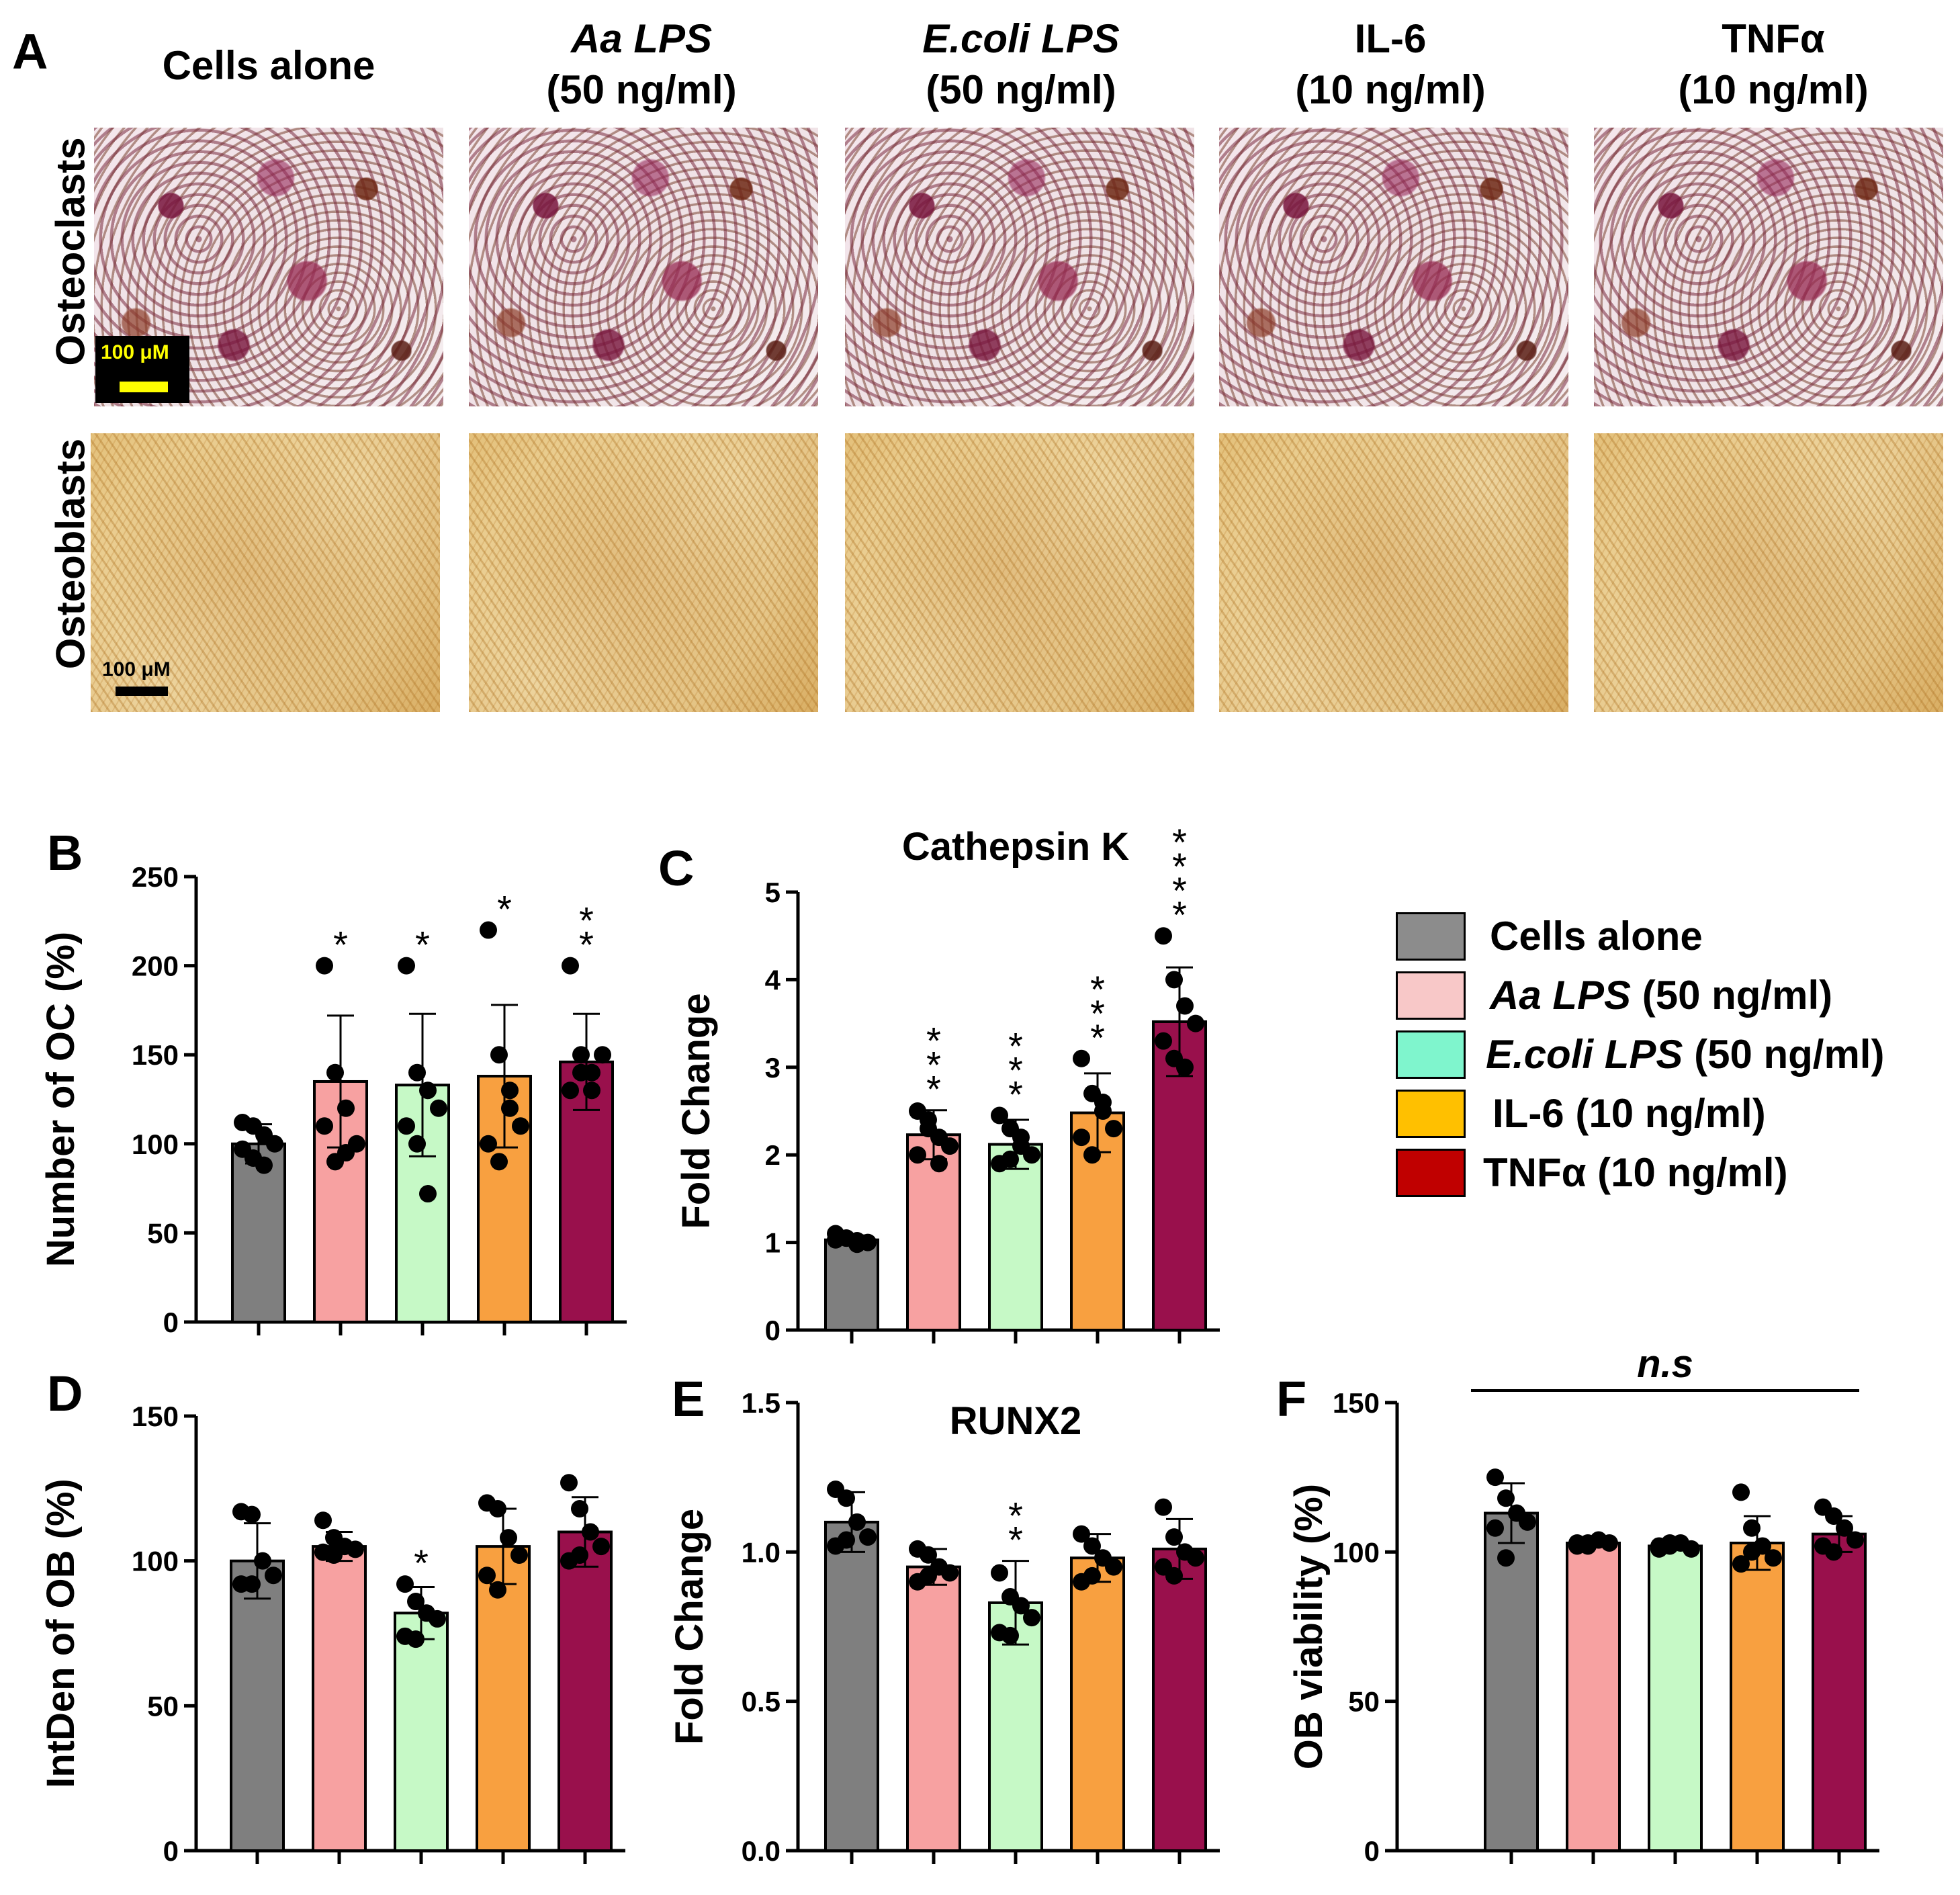 Image resolution: width=1960 pixels, height=1895 pixels. What do you see at coordinates (1561, 996) in the screenshot?
I see `legend-label-italic: Aa LPS` at bounding box center [1561, 996].